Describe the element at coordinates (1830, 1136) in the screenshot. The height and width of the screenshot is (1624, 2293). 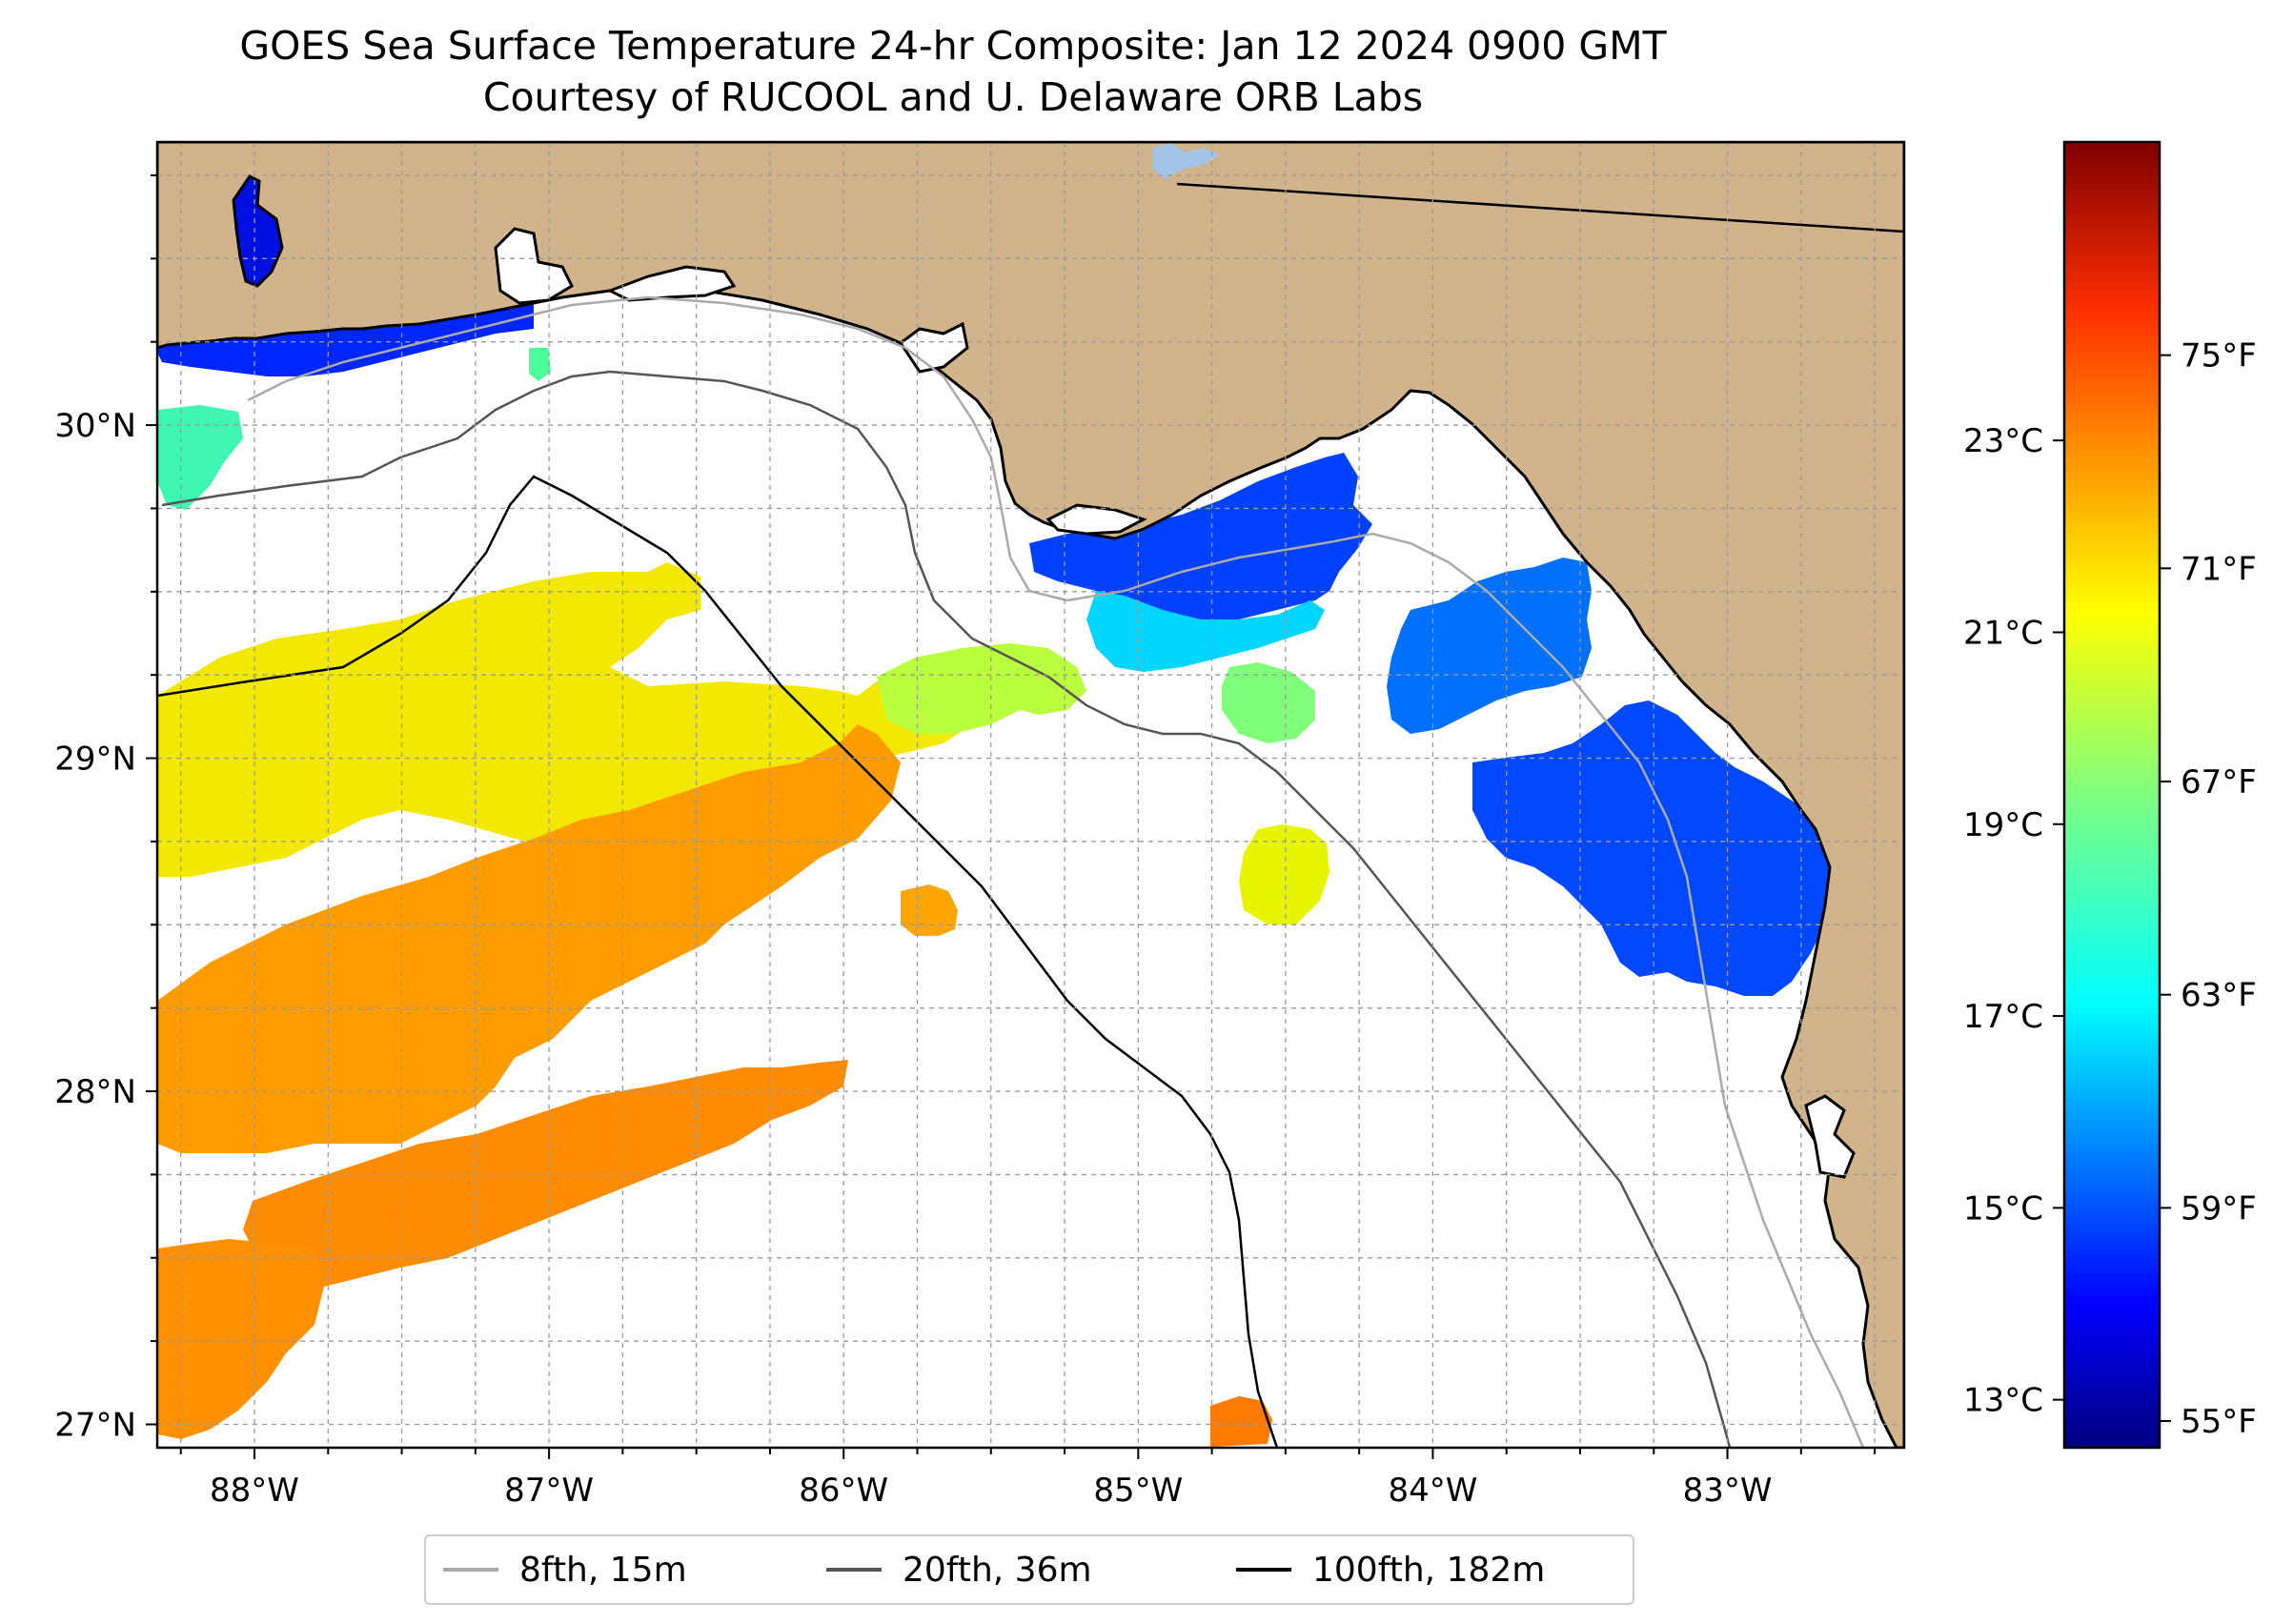
I see `tampa-bay-water` at that location.